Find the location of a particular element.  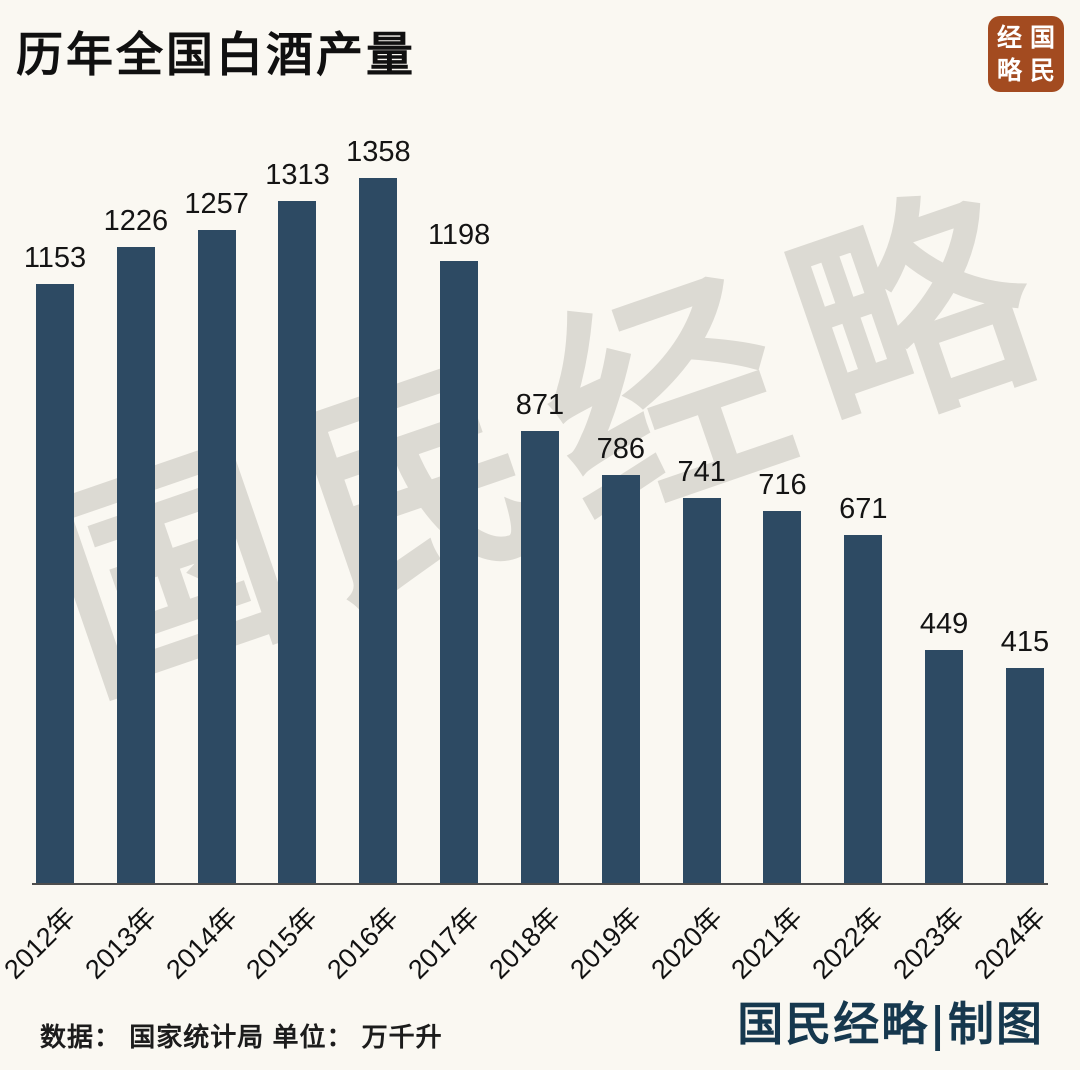

bar-column: 786 2019年 is located at coordinates (605, 709).